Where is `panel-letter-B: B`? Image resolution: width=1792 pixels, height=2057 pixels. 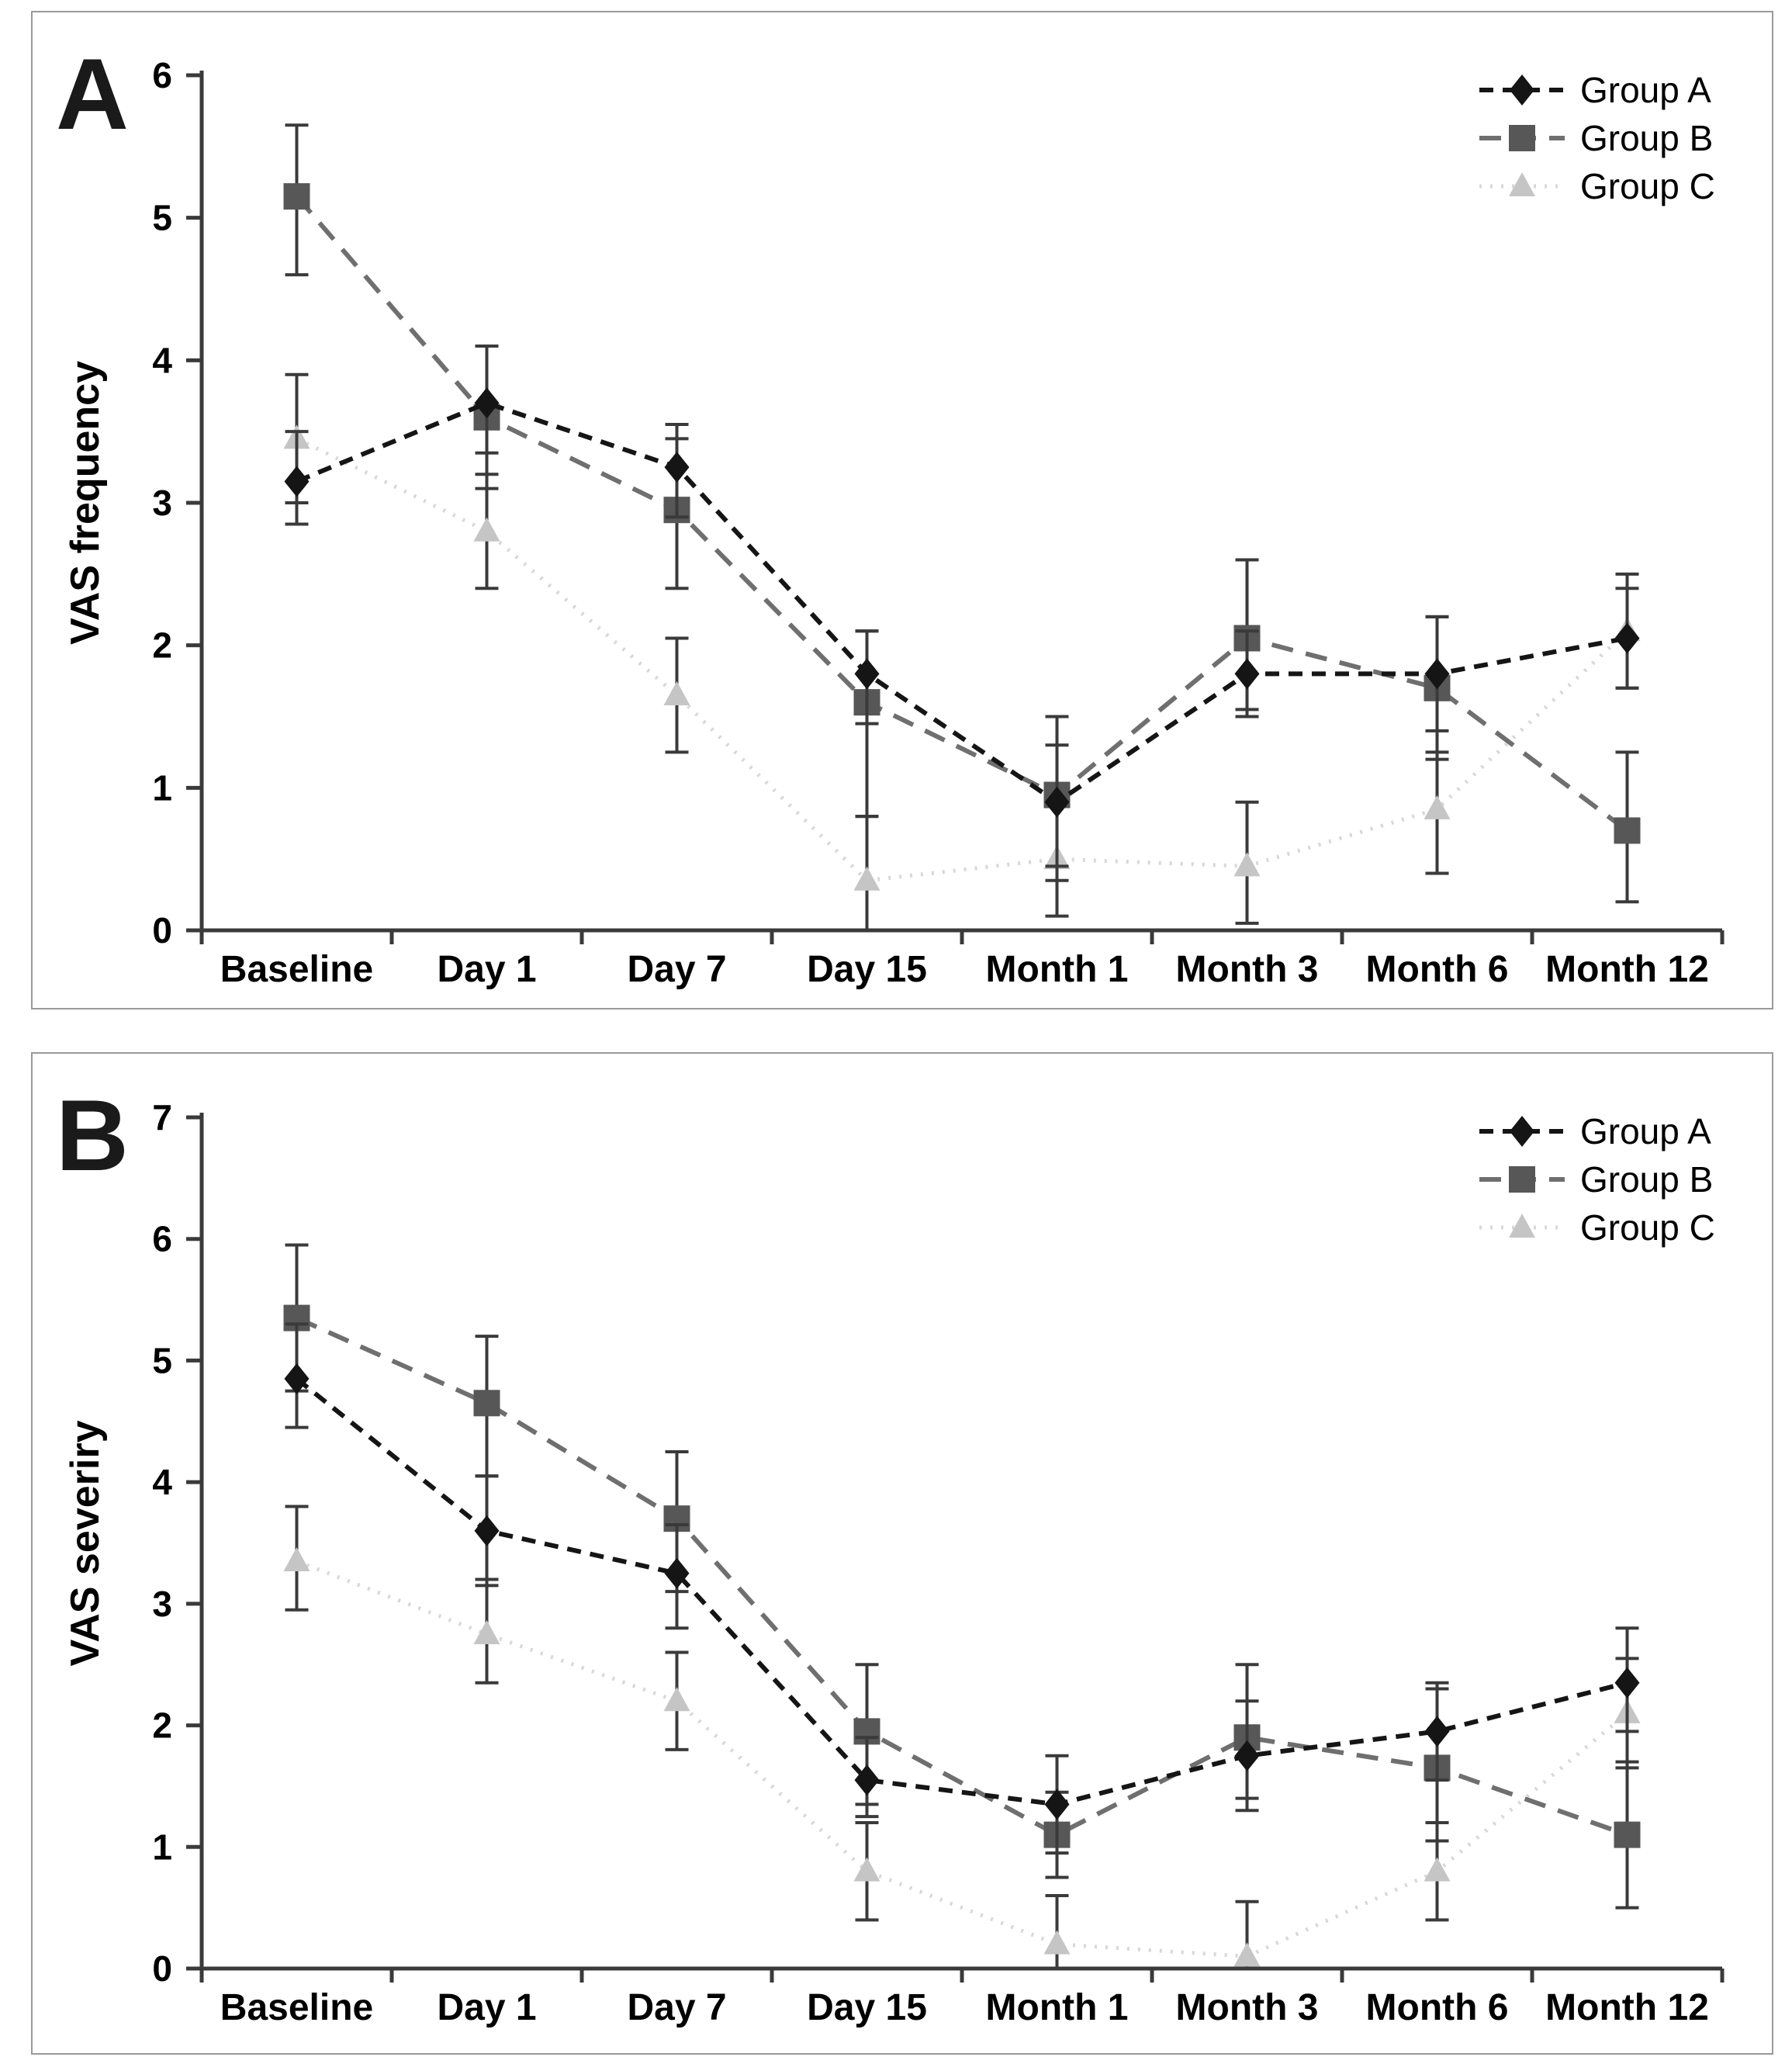
panel-letter-B: B is located at coordinates (92, 1135).